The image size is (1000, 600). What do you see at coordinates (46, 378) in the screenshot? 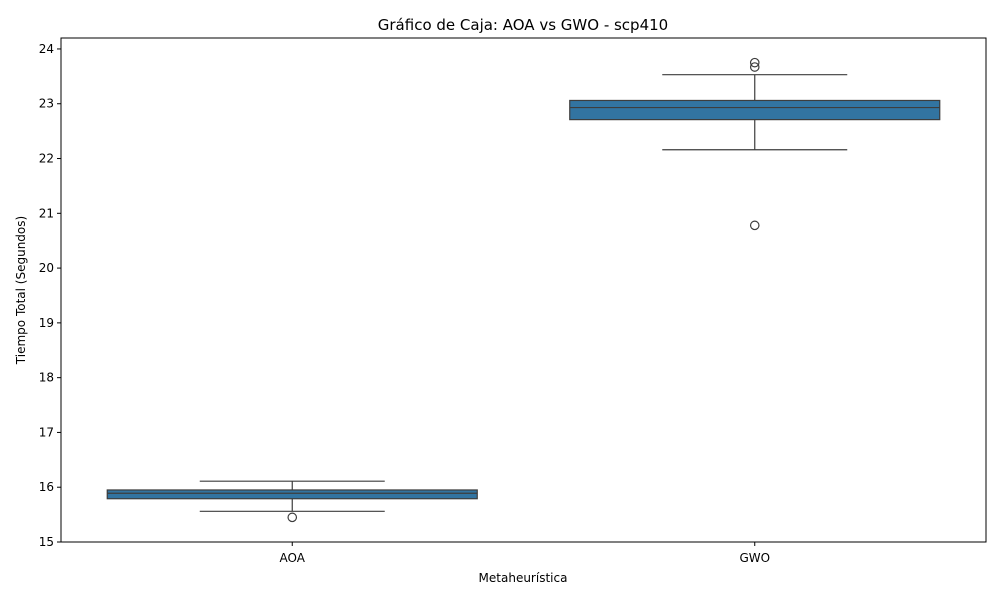
I see `y-tick-label: 18` at bounding box center [46, 378].